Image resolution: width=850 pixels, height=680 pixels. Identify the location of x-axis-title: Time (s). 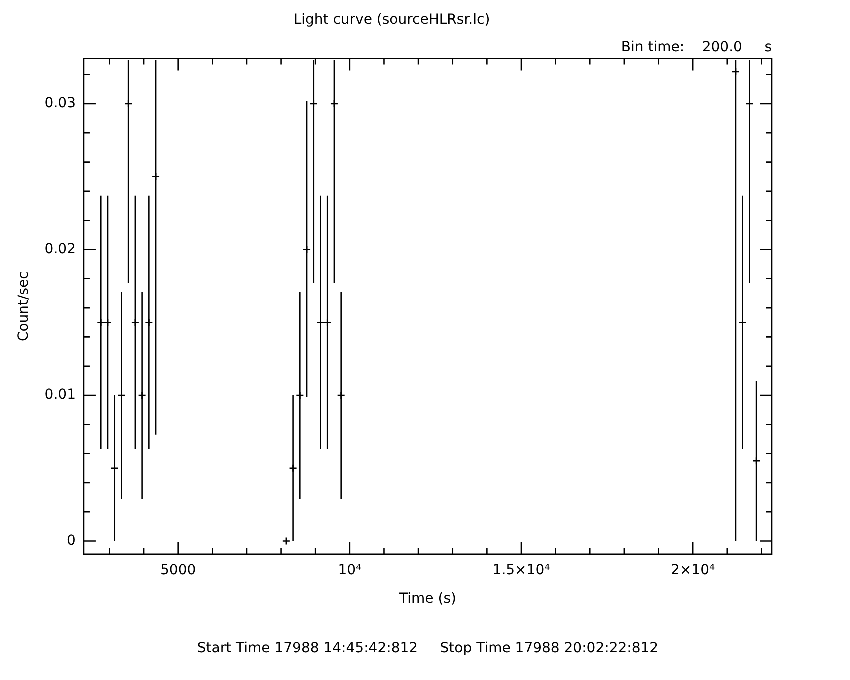
(427, 599).